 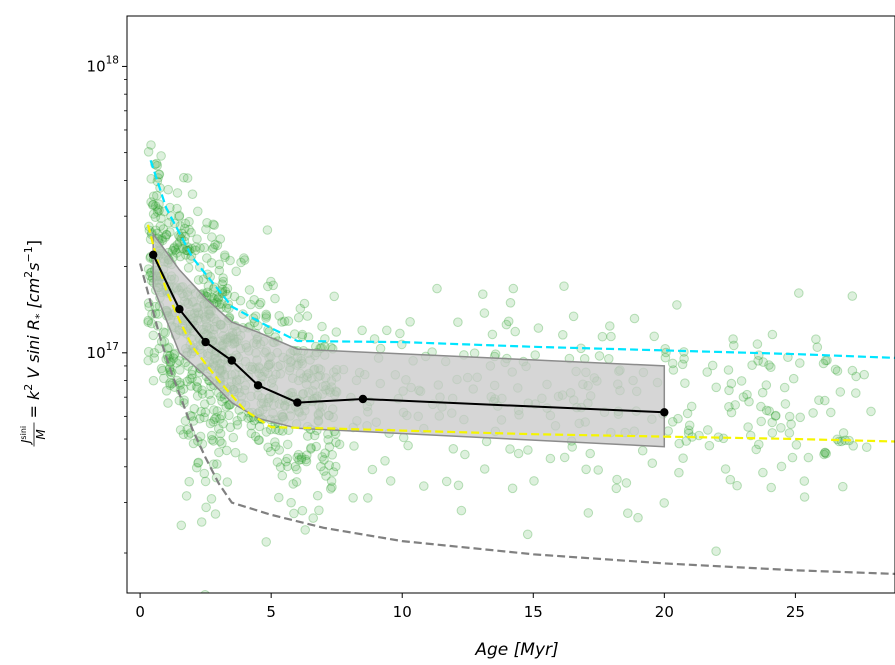 I want to click on median-point, so click(x=179, y=309).